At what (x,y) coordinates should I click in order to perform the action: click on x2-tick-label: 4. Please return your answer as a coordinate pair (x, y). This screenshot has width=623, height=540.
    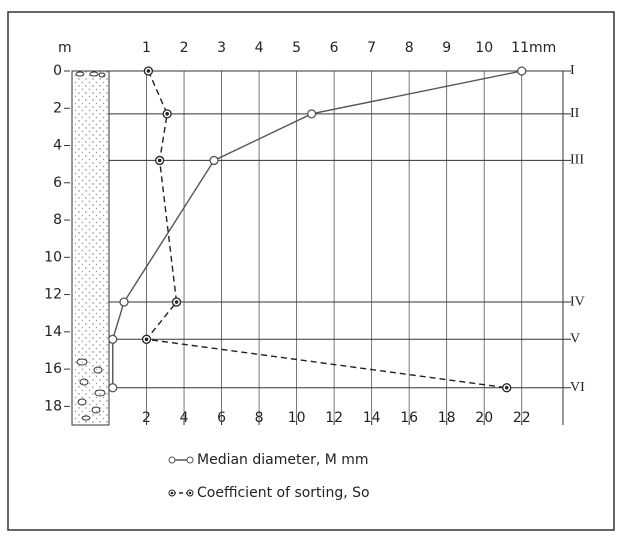
    Looking at the image, I should click on (184, 418).